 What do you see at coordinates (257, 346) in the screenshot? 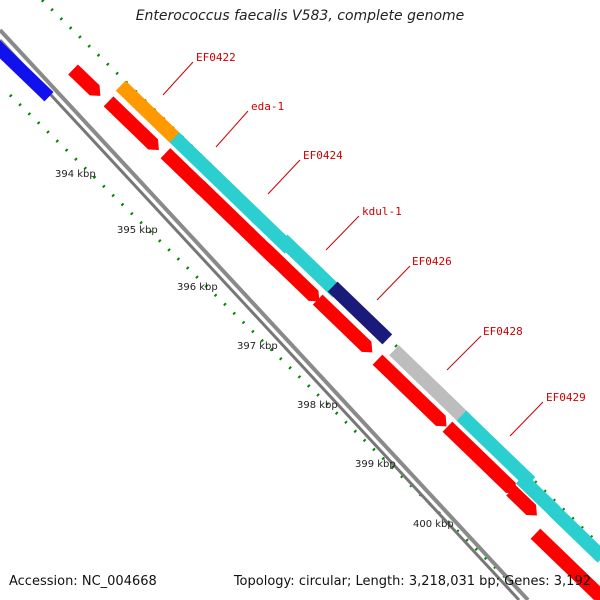
I see `tick-label-397: 397 kbp` at bounding box center [257, 346].